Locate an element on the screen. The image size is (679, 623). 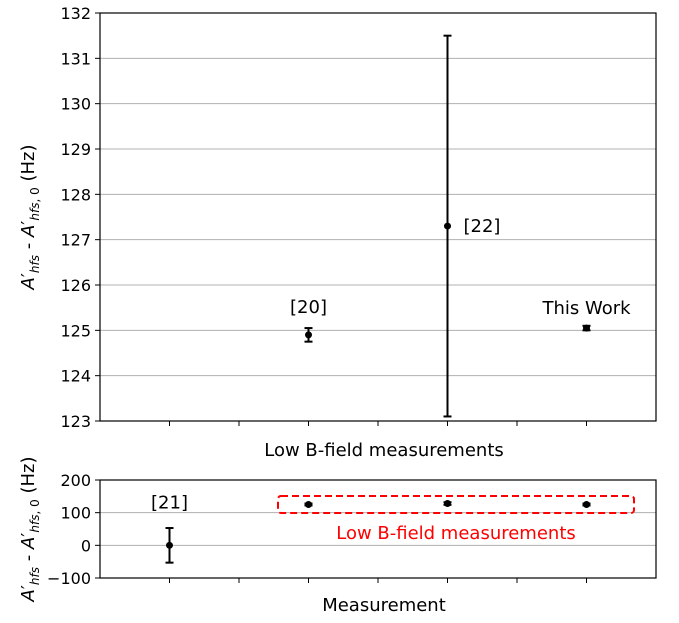
bot-y-tick-label: 100 is located at coordinates (75, 513).